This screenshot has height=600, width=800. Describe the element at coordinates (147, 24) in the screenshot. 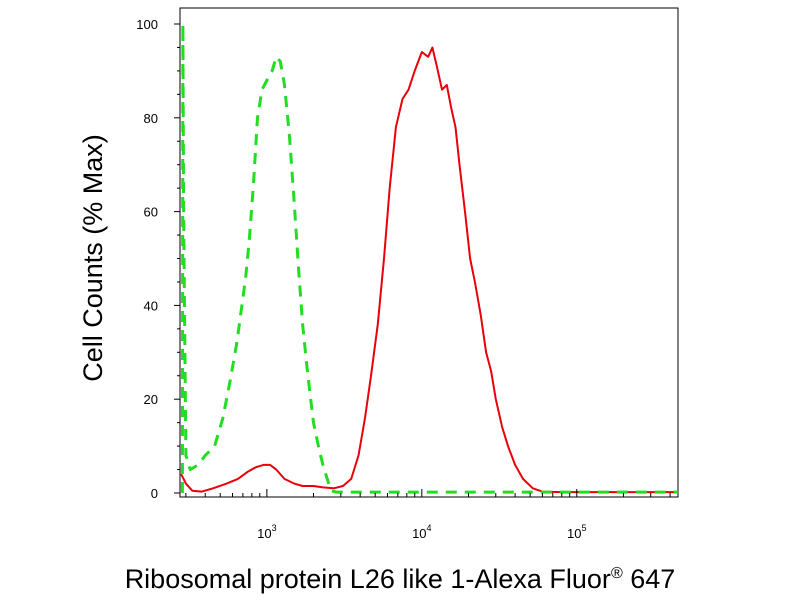

I see `y-tick-label: 100` at that location.